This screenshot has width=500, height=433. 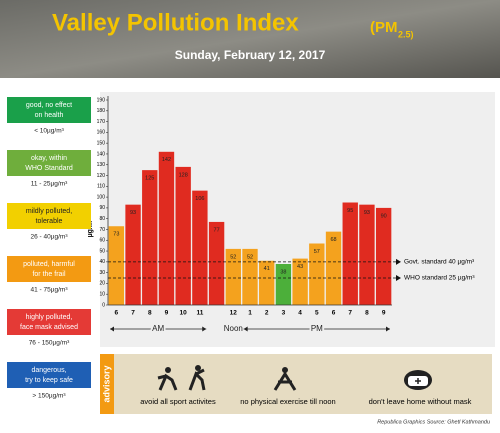 What do you see at coordinates (49, 327) in the screenshot?
I see `level-label: face mask advised` at bounding box center [49, 327].